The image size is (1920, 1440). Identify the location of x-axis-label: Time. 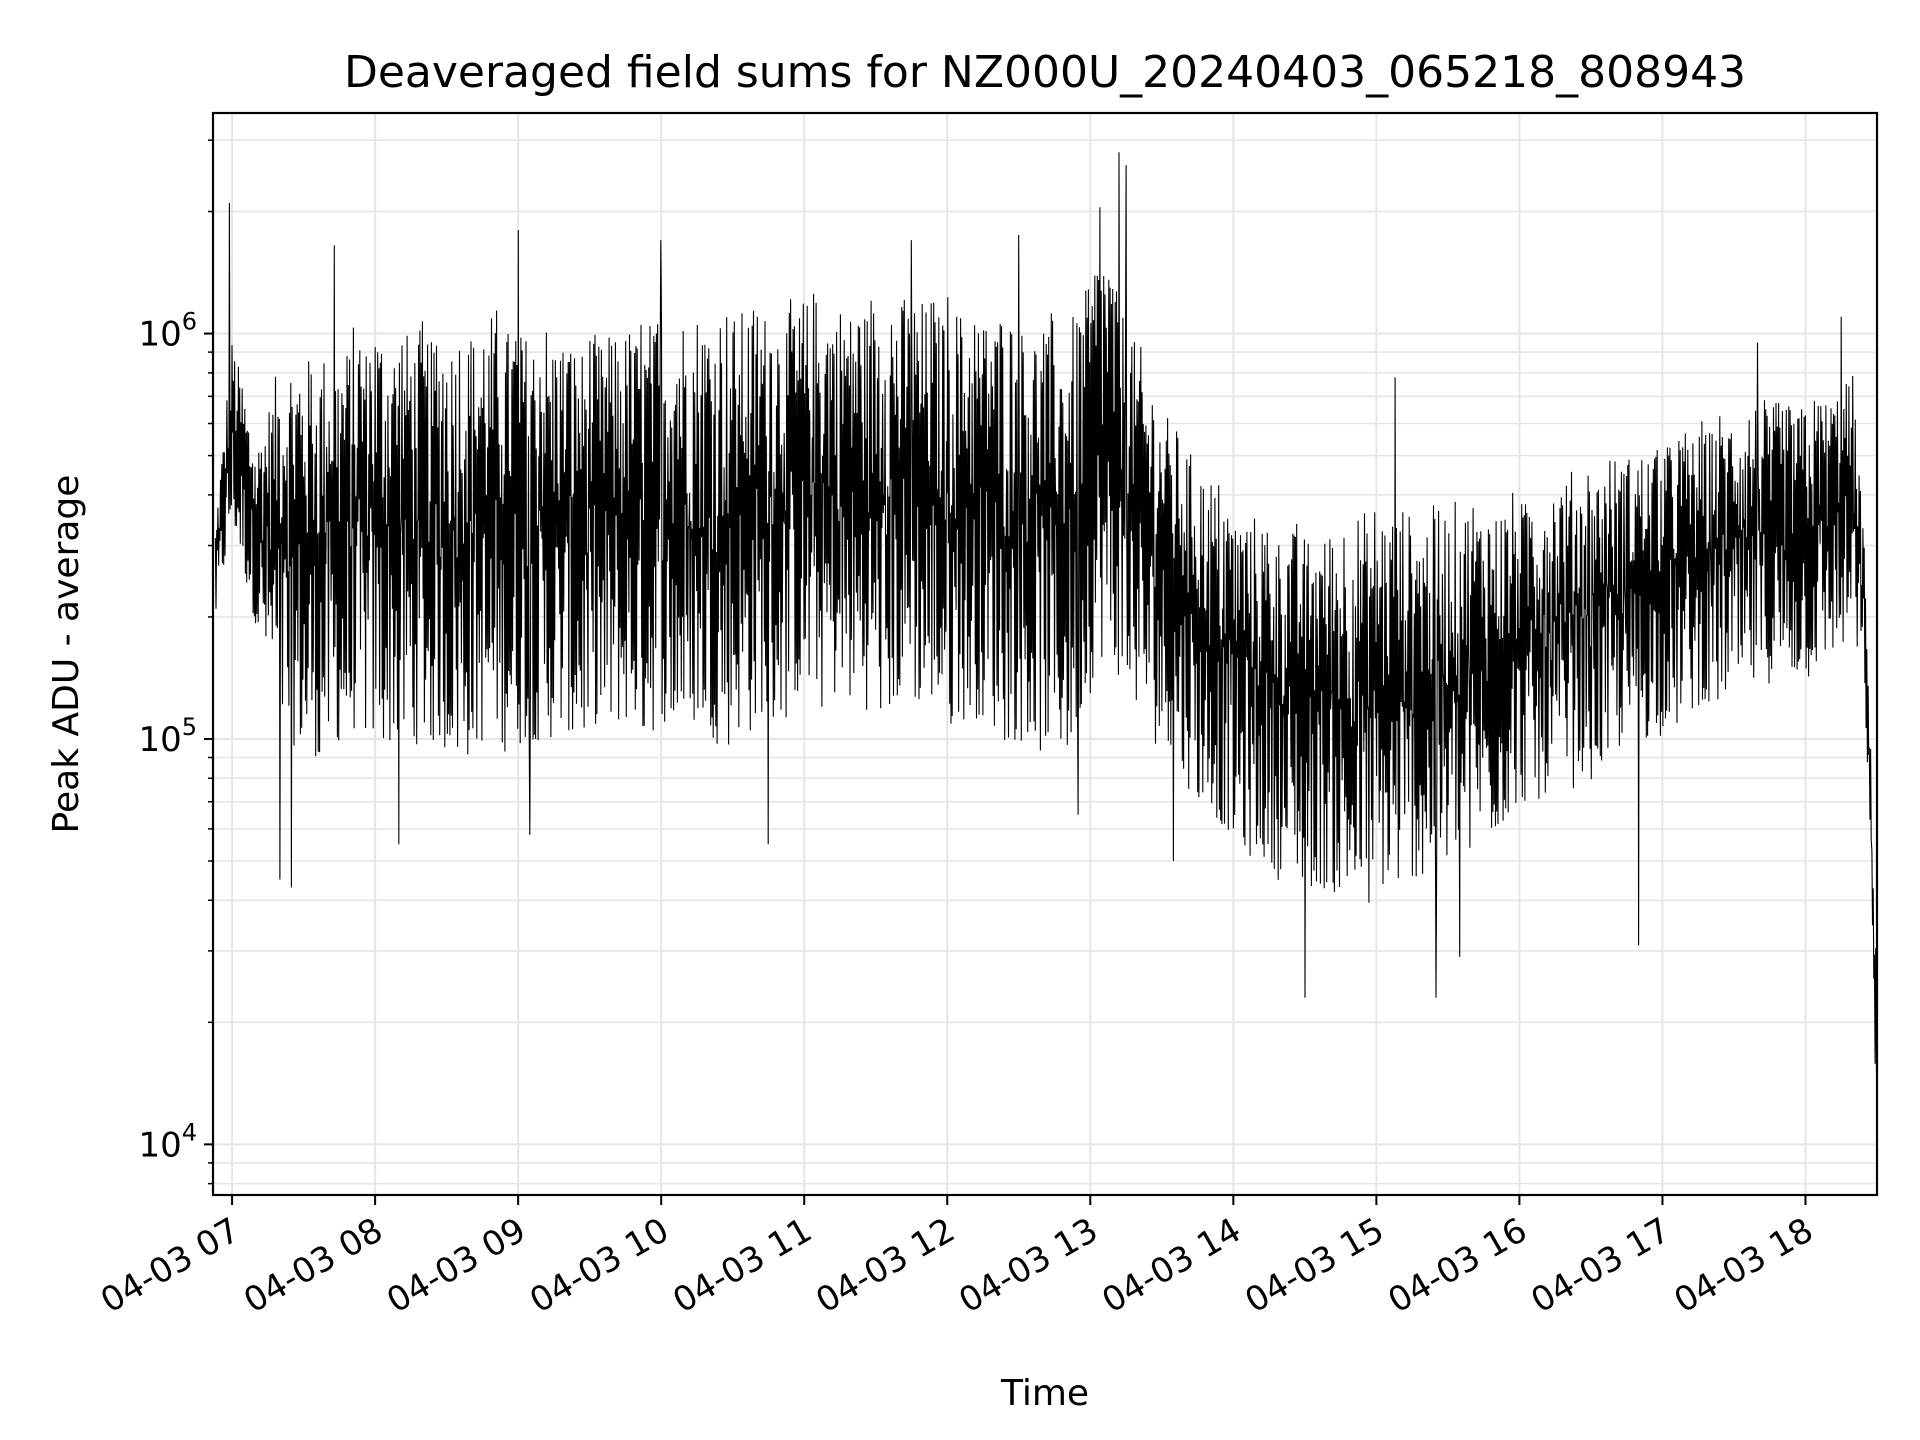
(1044, 1393).